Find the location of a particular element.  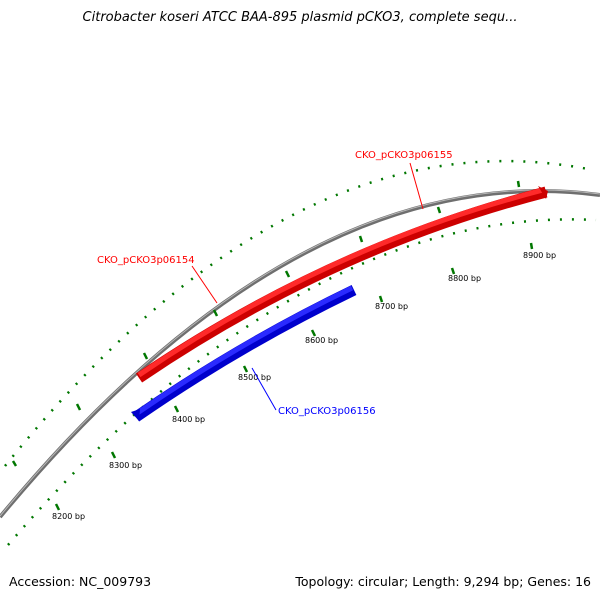

tick-label-8600: 8600 bp is located at coordinates (321, 340).